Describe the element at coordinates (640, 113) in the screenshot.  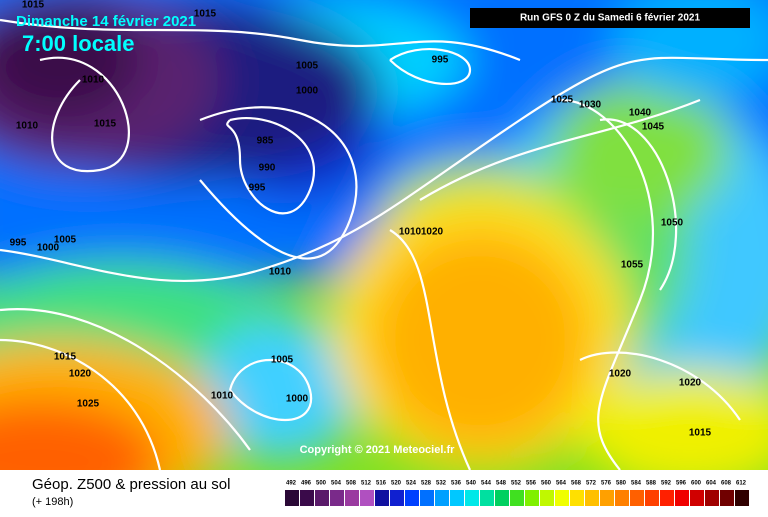
I see `isobar-label: 1040` at that location.